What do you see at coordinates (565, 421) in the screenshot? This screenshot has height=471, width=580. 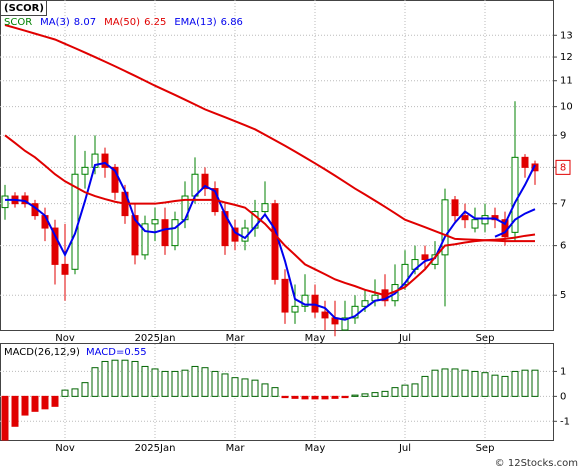 I see `y-tick-label: -1` at bounding box center [565, 421].